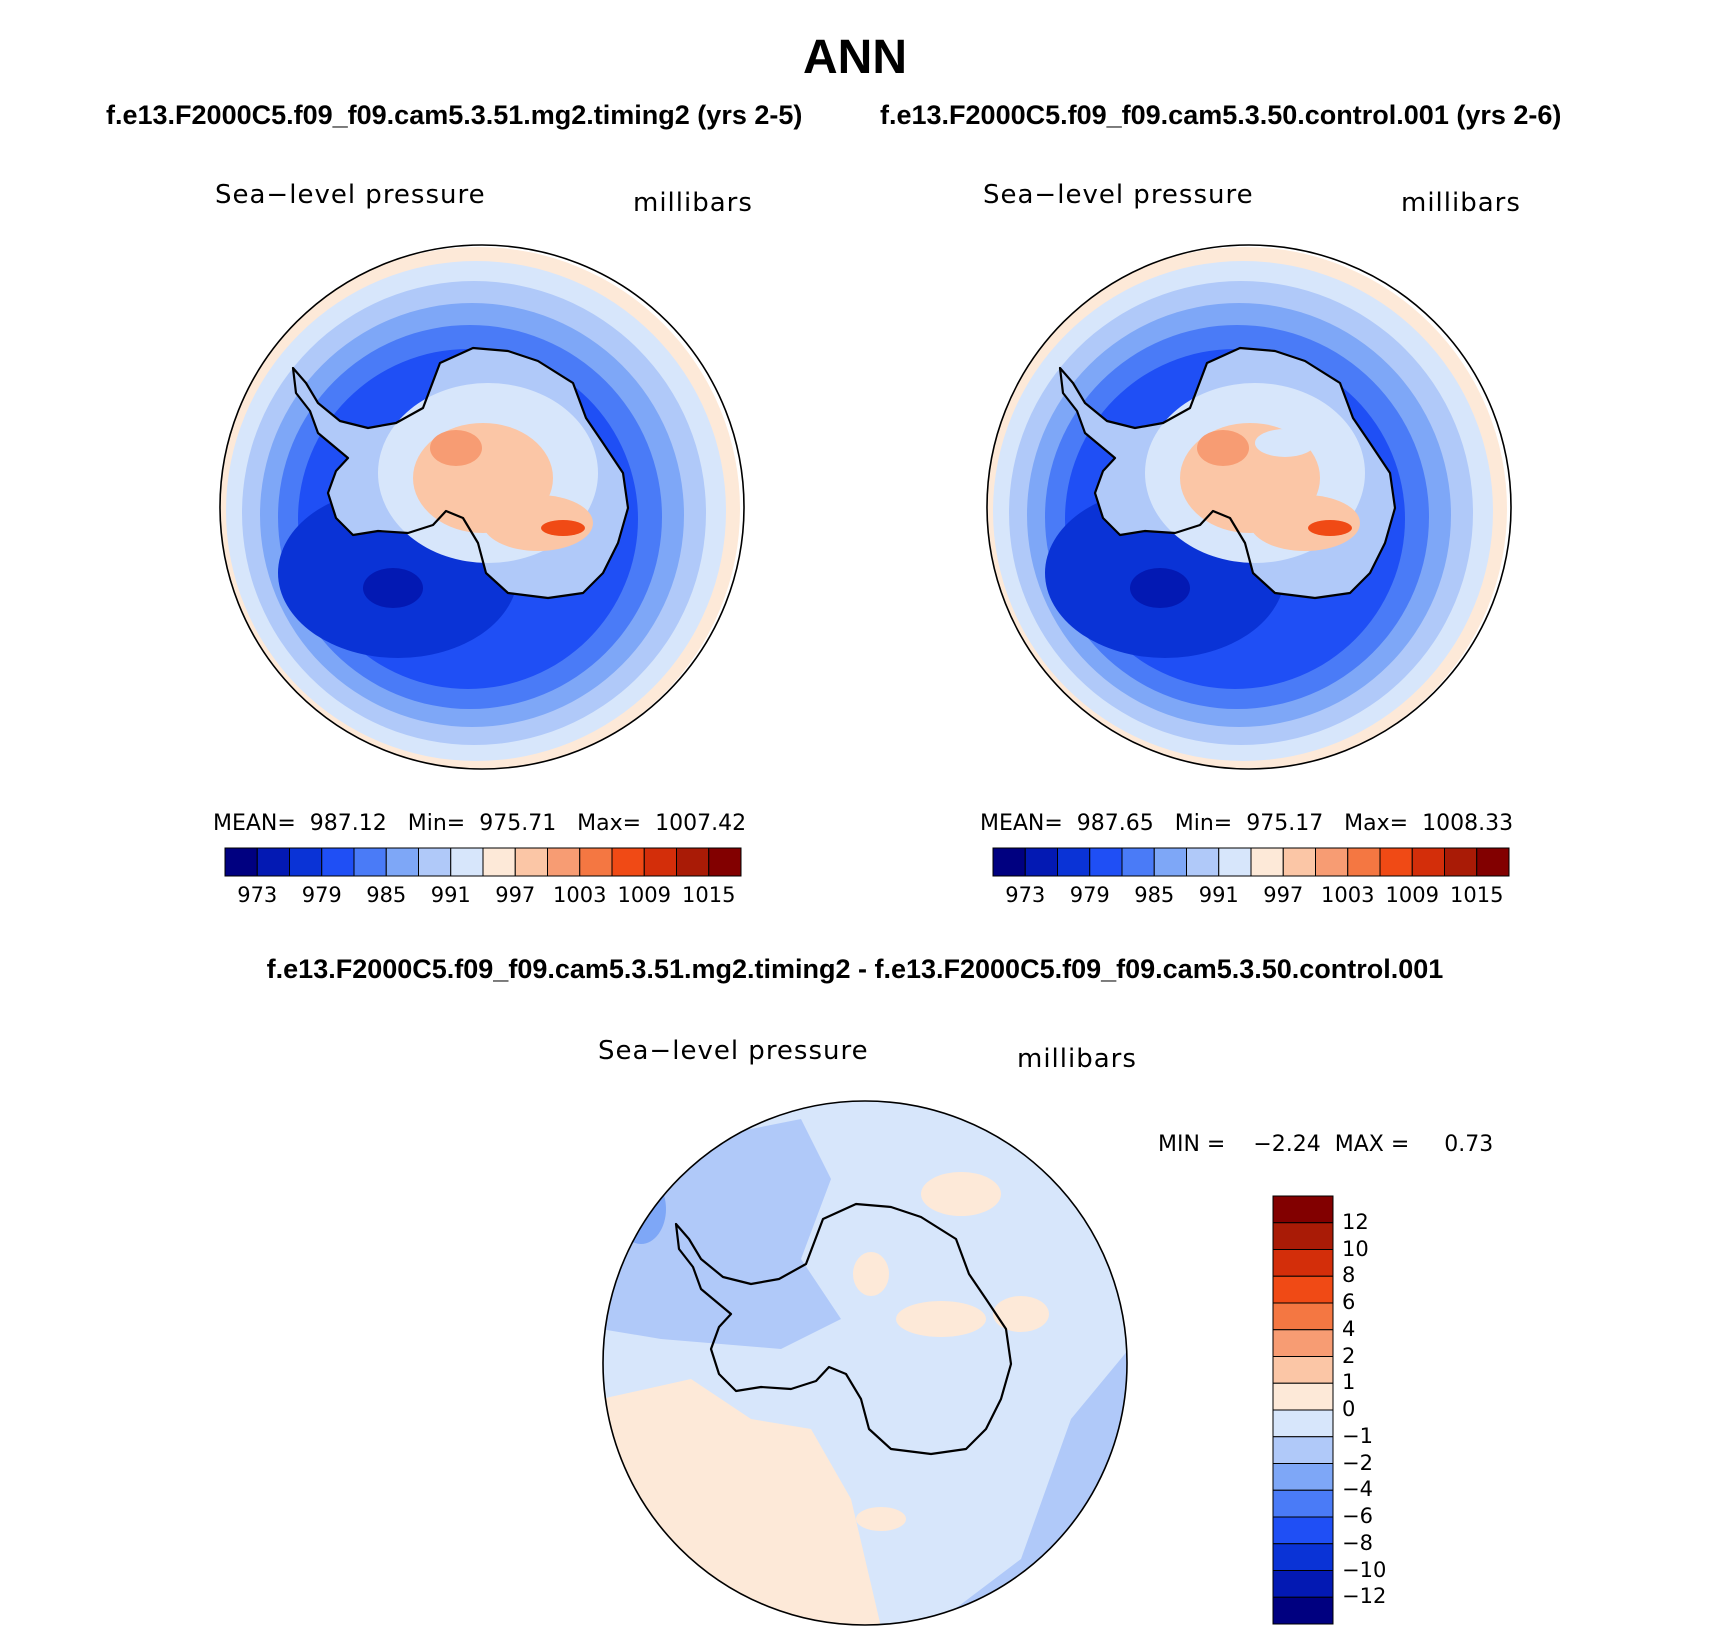  I want to click on main-title: ANN, so click(855, 57).